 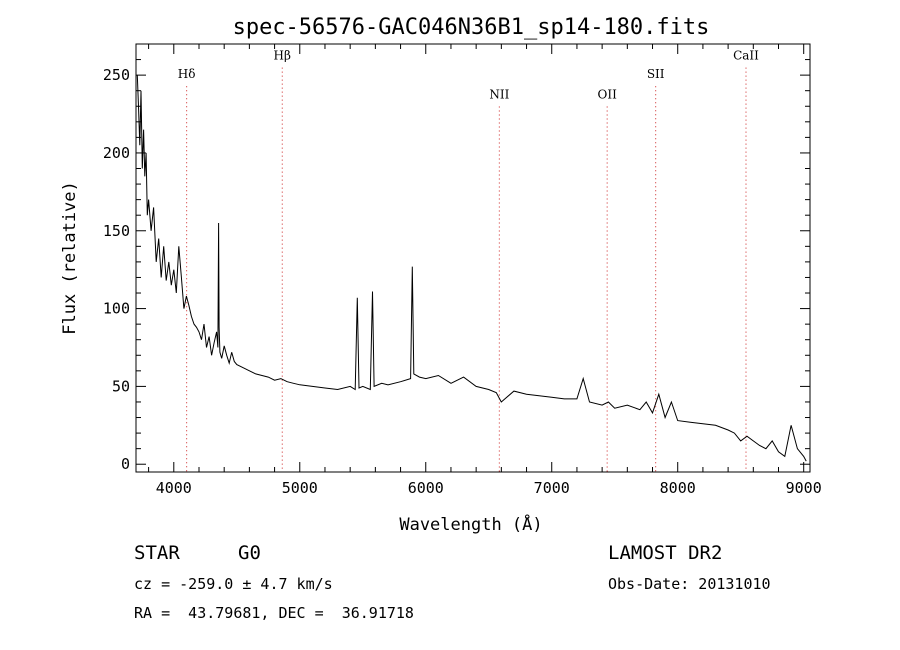 What do you see at coordinates (689, 584) in the screenshot?
I see `observation-date: Obs-Date: 20131010` at bounding box center [689, 584].